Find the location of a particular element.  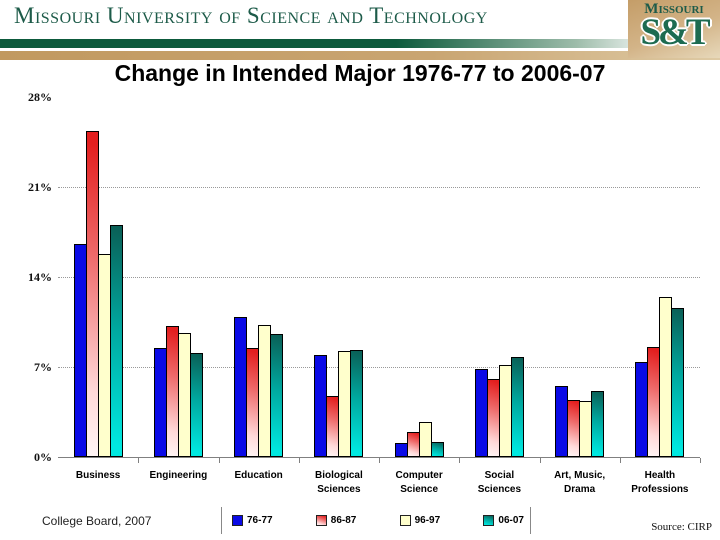

legend-divider-right is located at coordinates (530, 520).